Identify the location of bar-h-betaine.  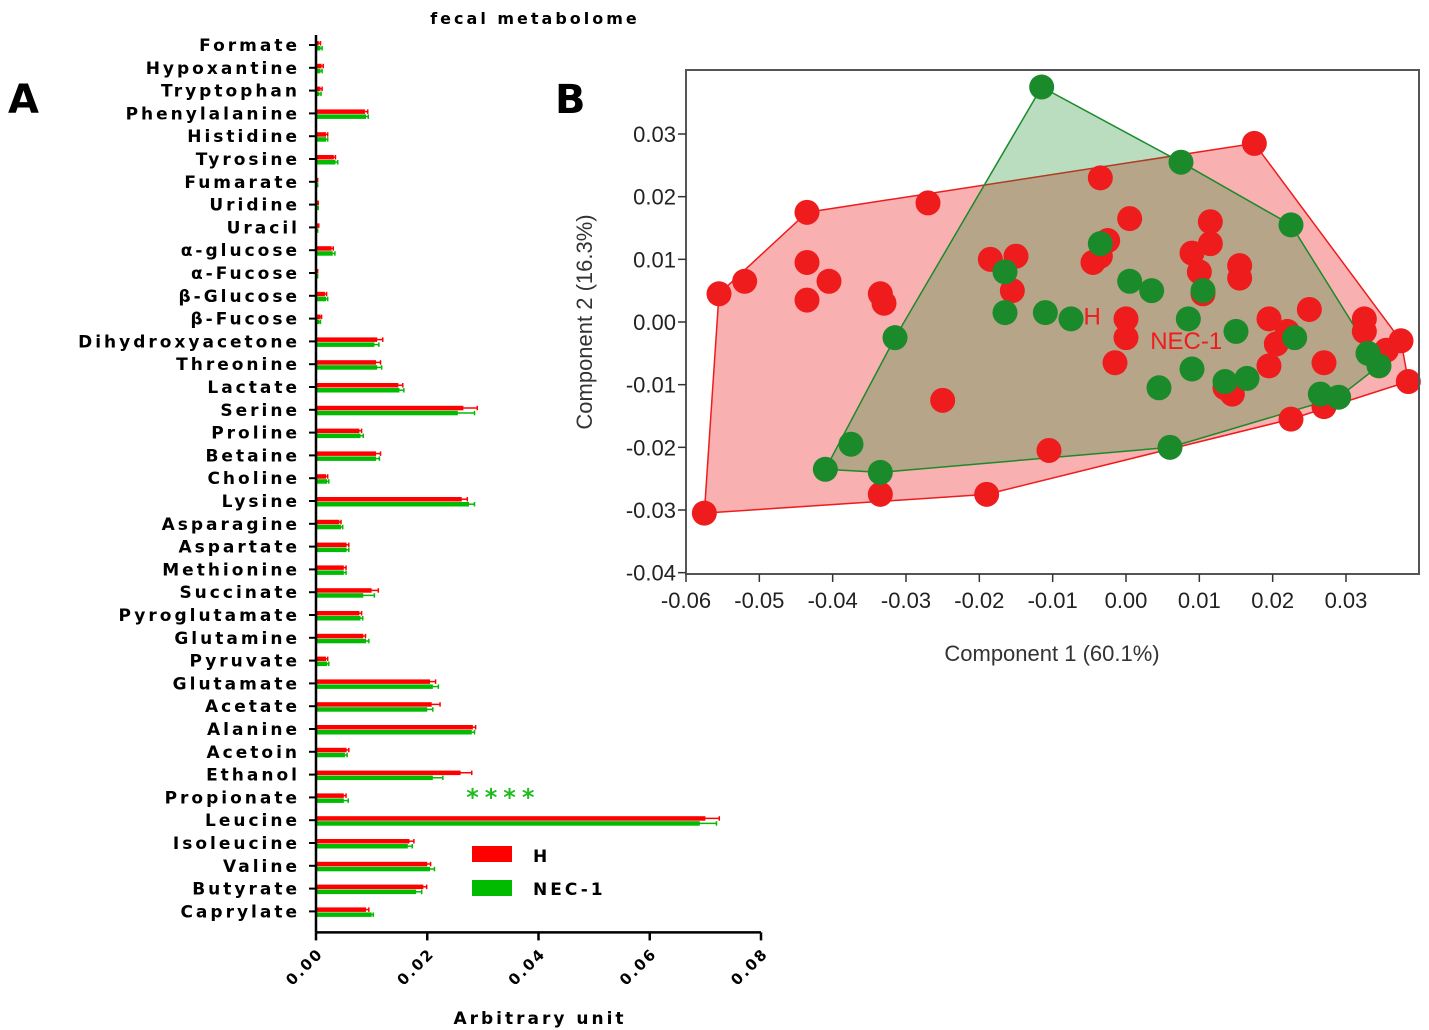
(346, 453).